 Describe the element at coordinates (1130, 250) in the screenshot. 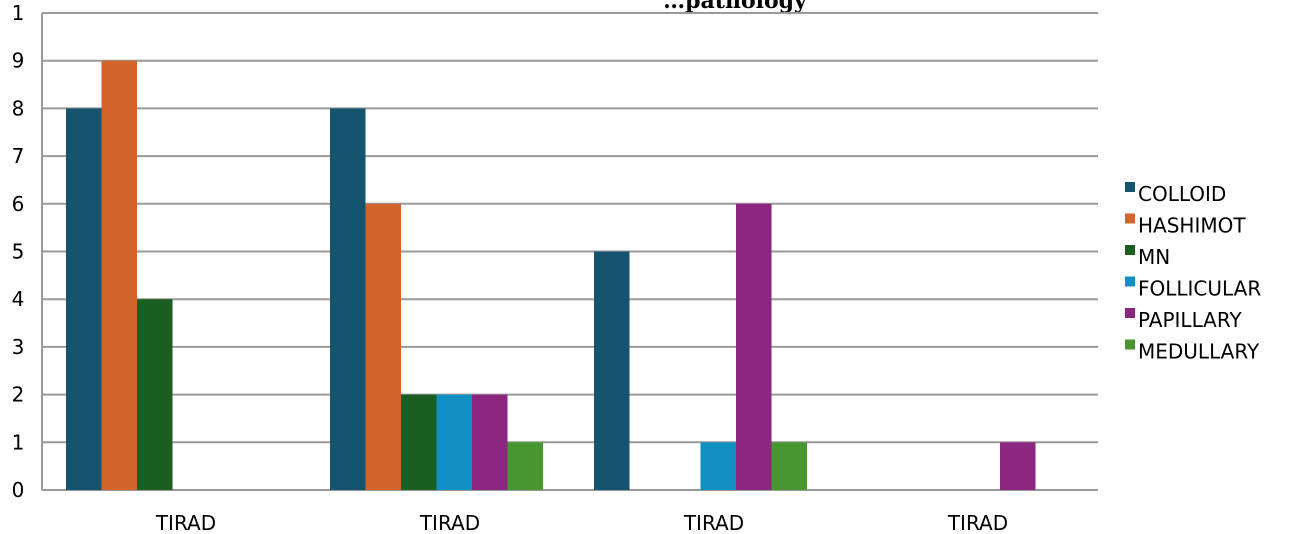

I see `legend-swatch-mn` at that location.